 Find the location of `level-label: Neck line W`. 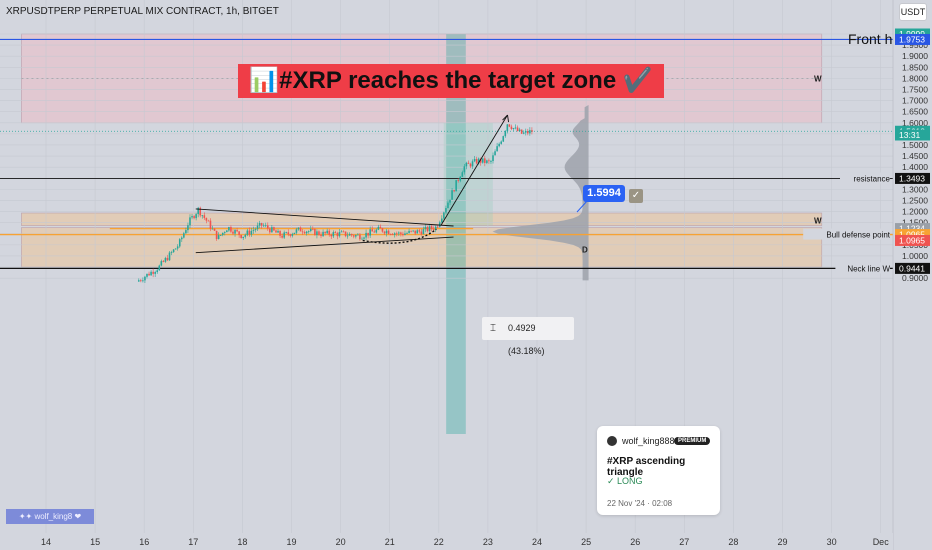

level-label: Neck line W is located at coordinates (868, 268).